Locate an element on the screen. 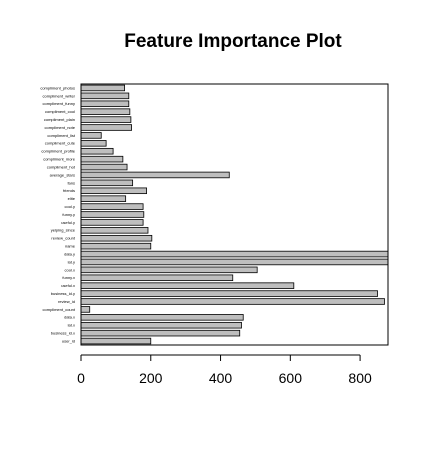  y-tick-label: compliment_writer is located at coordinates (59, 95).